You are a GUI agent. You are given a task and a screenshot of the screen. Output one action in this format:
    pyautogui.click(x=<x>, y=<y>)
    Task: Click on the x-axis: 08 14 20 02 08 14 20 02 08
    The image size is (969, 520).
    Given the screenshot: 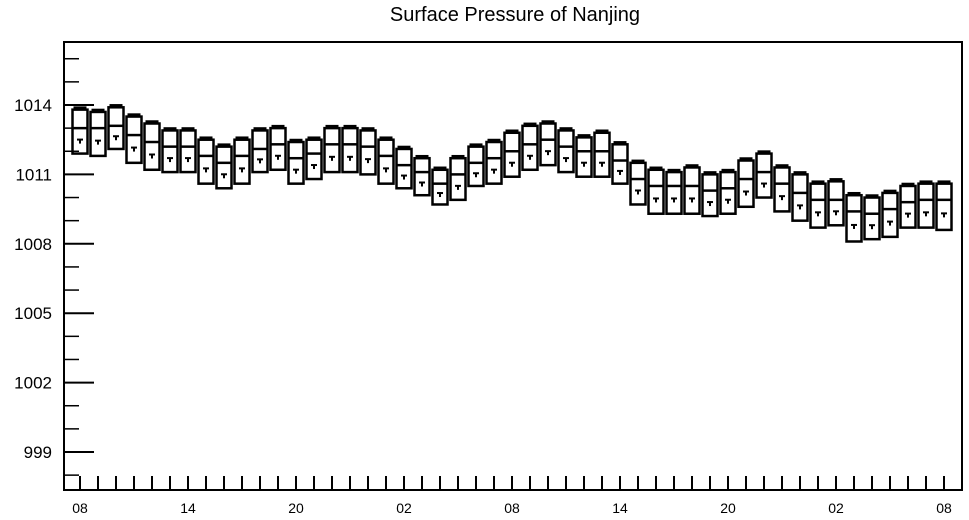 What is the action you would take?
    pyautogui.click(x=512, y=496)
    